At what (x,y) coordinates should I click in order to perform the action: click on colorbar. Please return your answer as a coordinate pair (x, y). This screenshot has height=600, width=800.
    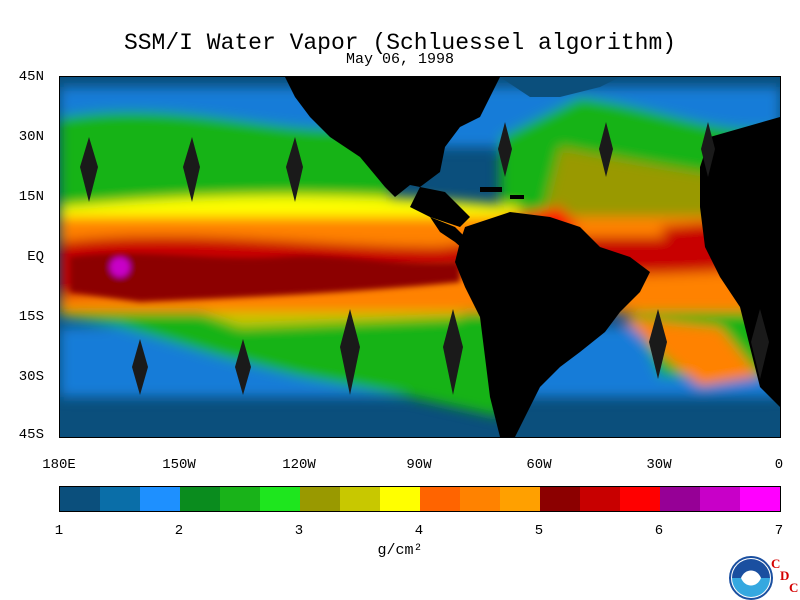
    Looking at the image, I should click on (420, 499).